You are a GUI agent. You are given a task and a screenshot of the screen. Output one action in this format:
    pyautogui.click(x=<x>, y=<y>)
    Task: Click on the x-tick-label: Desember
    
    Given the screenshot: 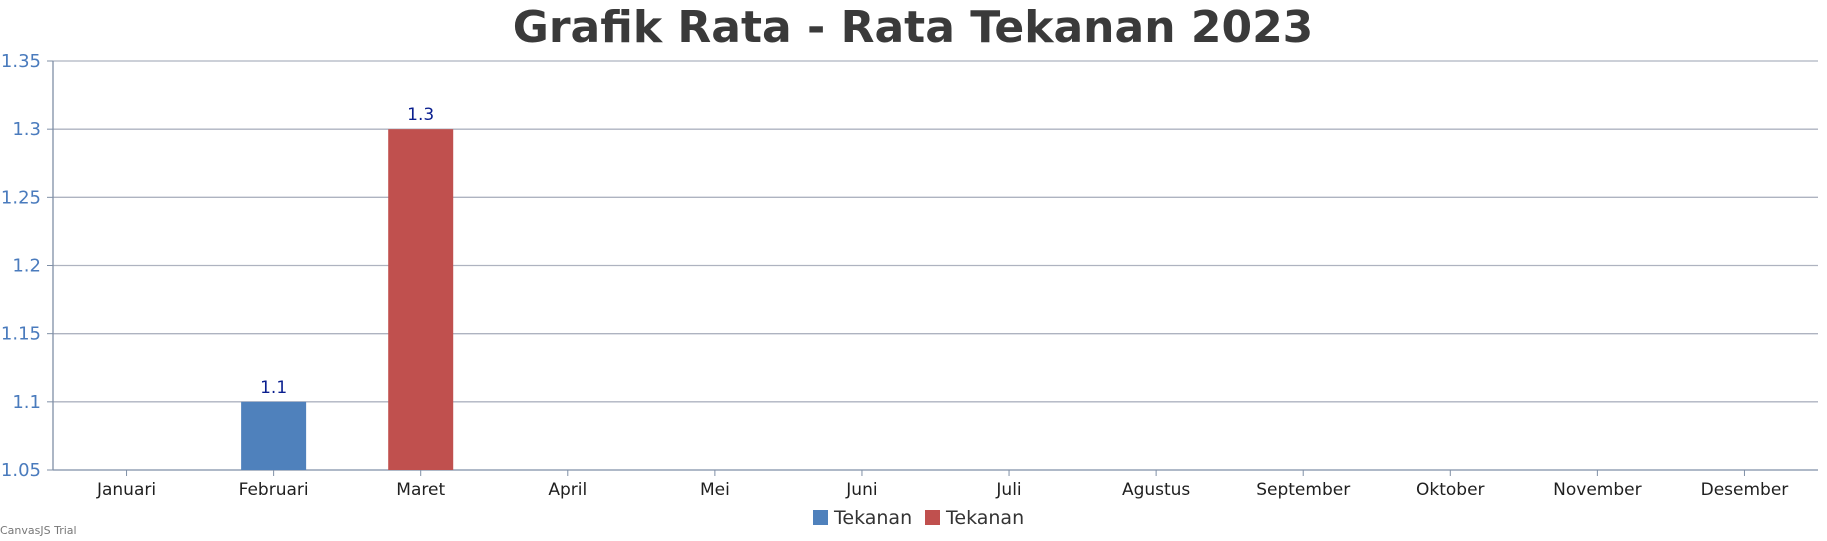 What is the action you would take?
    pyautogui.click(x=1745, y=490)
    